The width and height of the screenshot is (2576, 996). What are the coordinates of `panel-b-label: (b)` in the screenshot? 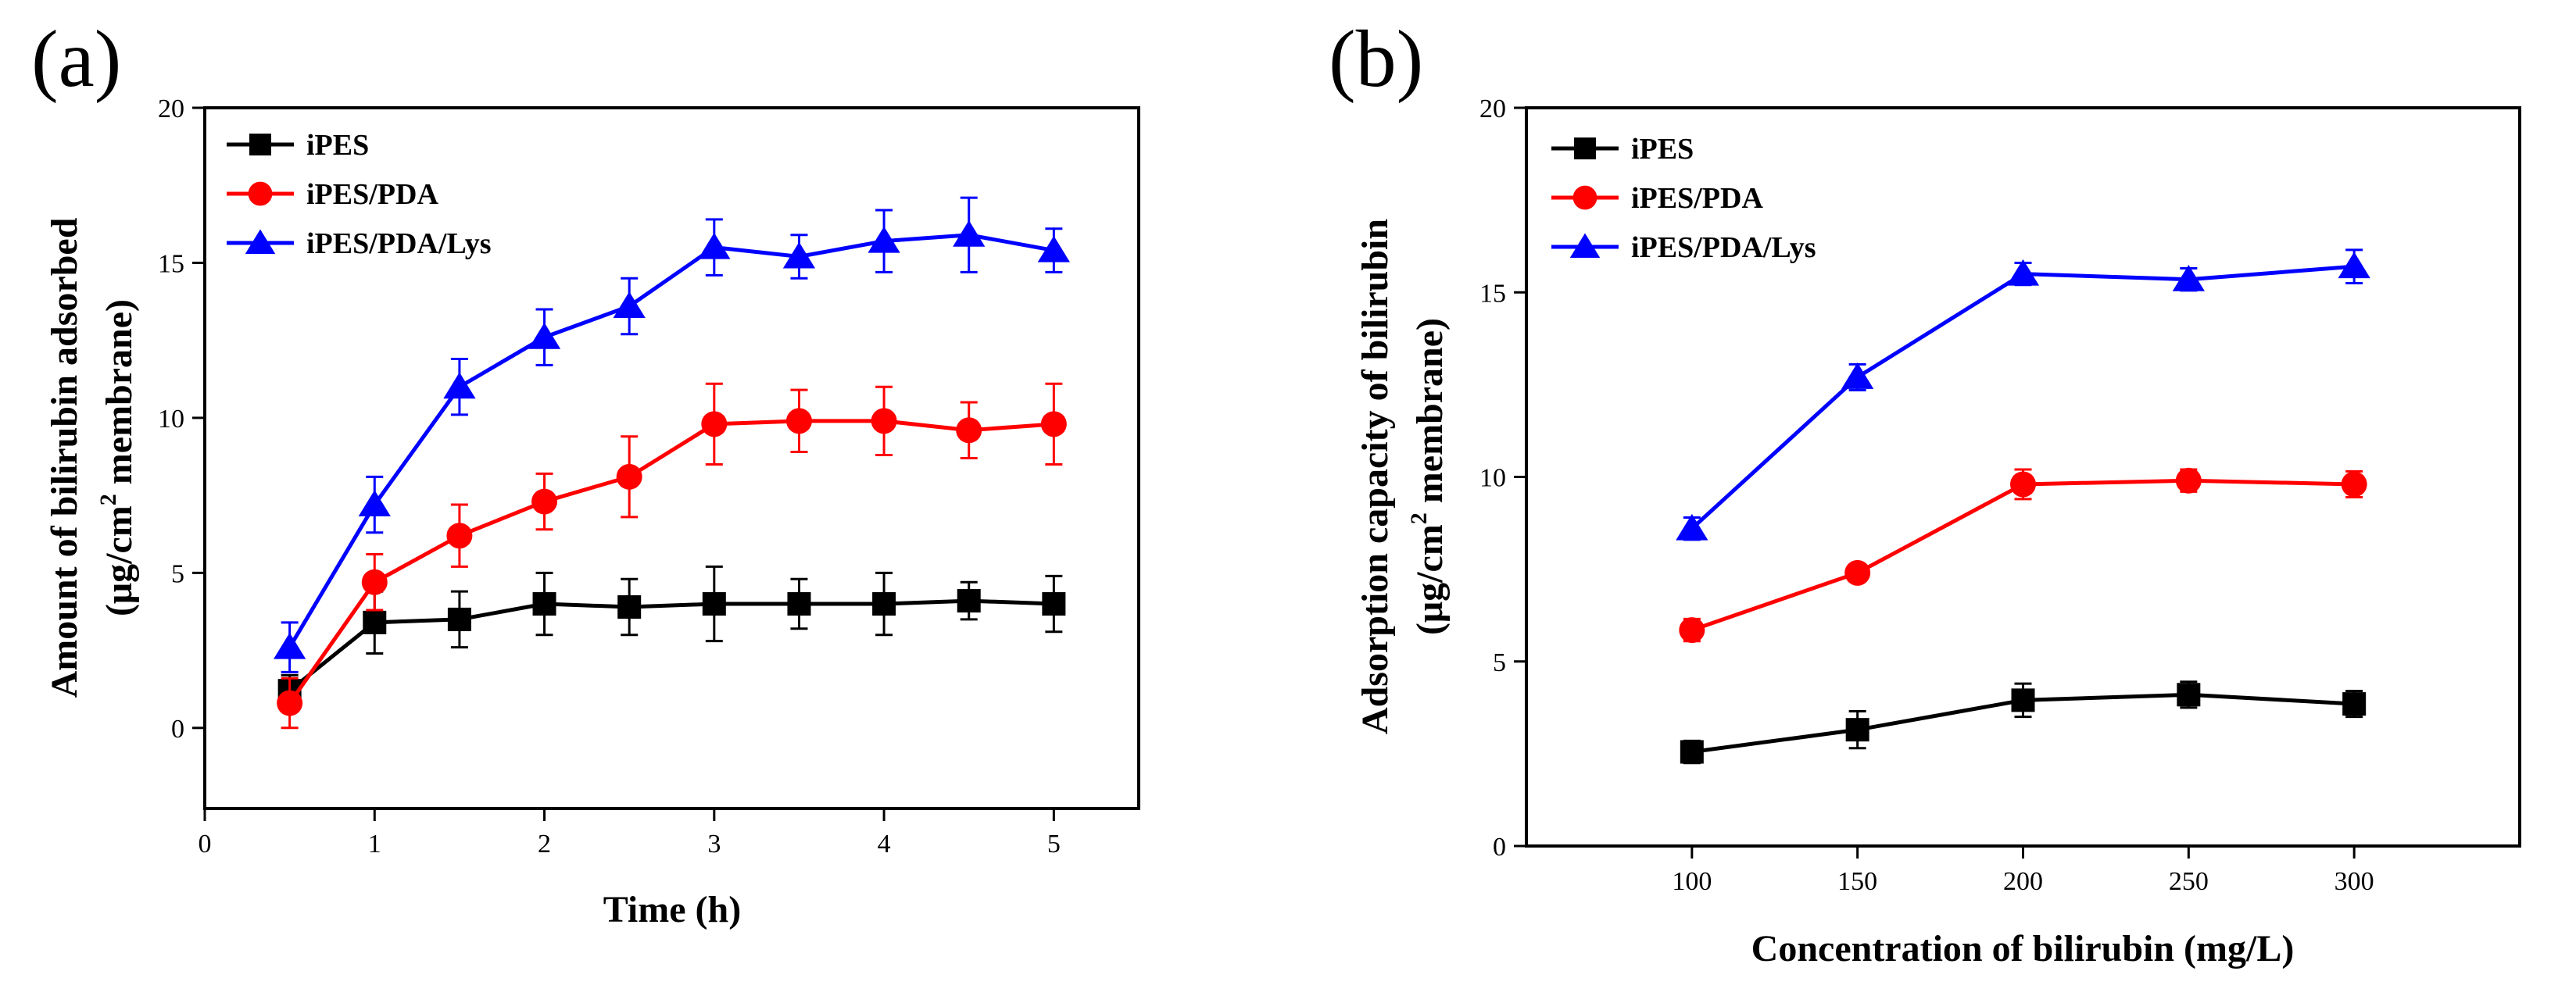 It's located at (1376, 59).